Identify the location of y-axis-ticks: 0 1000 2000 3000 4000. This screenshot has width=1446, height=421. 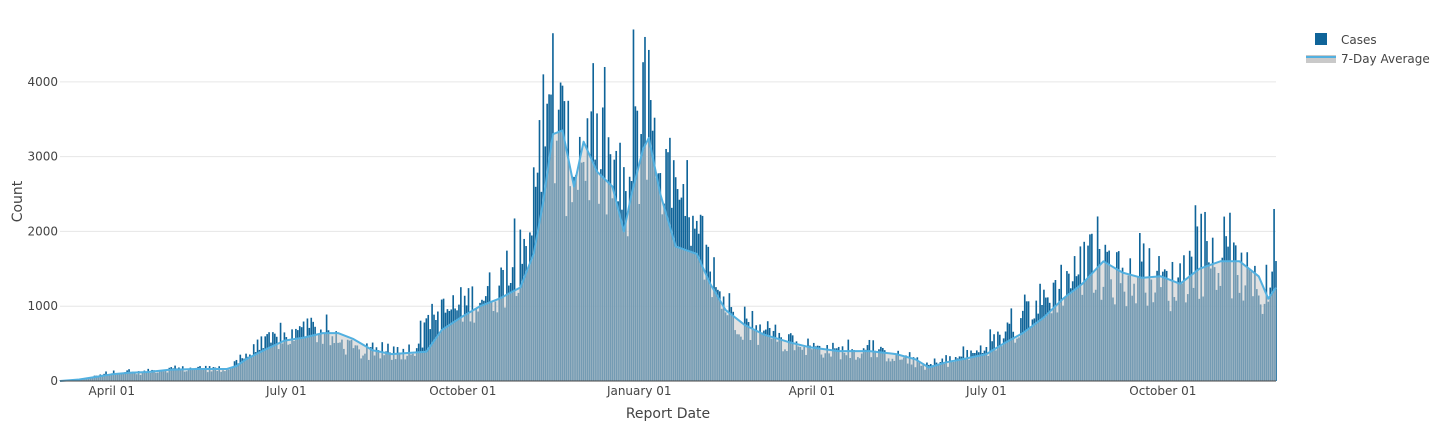
(42, 231).